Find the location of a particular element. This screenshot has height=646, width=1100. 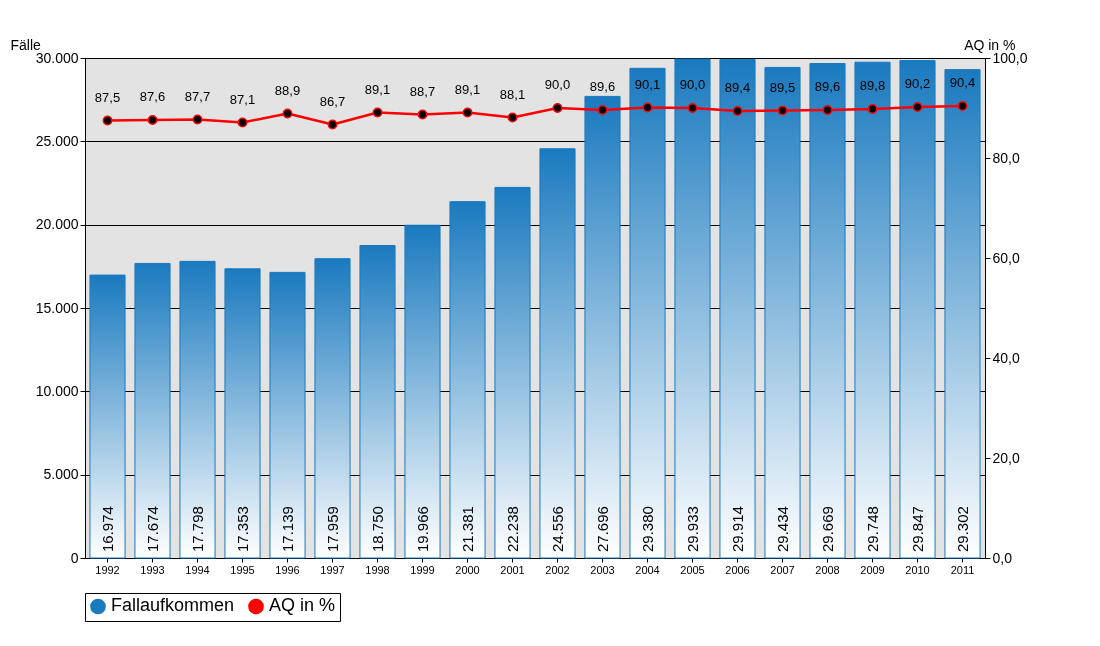

x-tick-label: 2003 is located at coordinates (602, 569).